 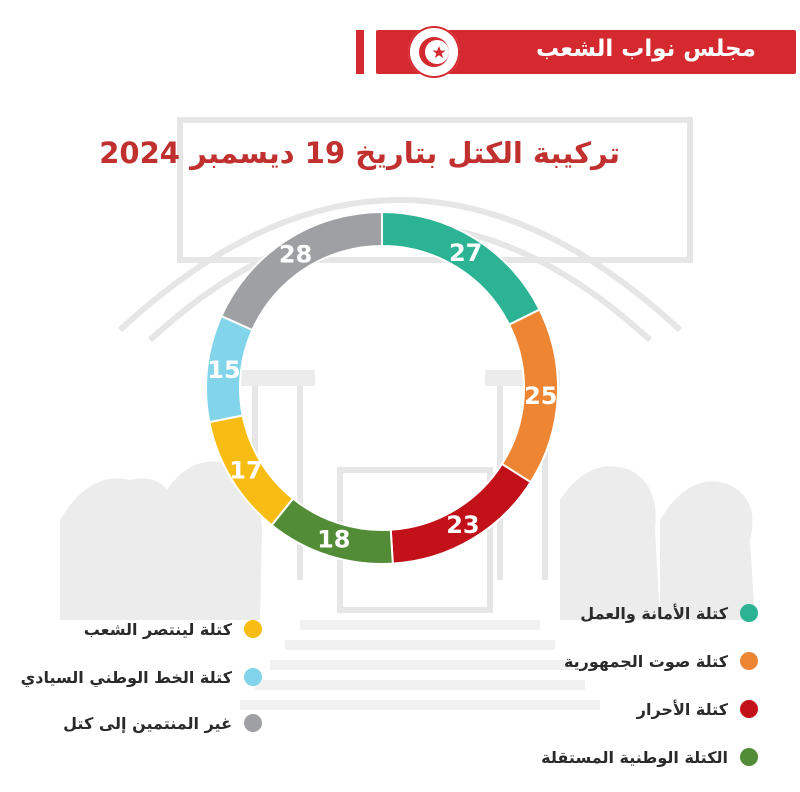 What do you see at coordinates (223, 370) in the screenshot?
I see `slice-value-label: 15` at bounding box center [223, 370].